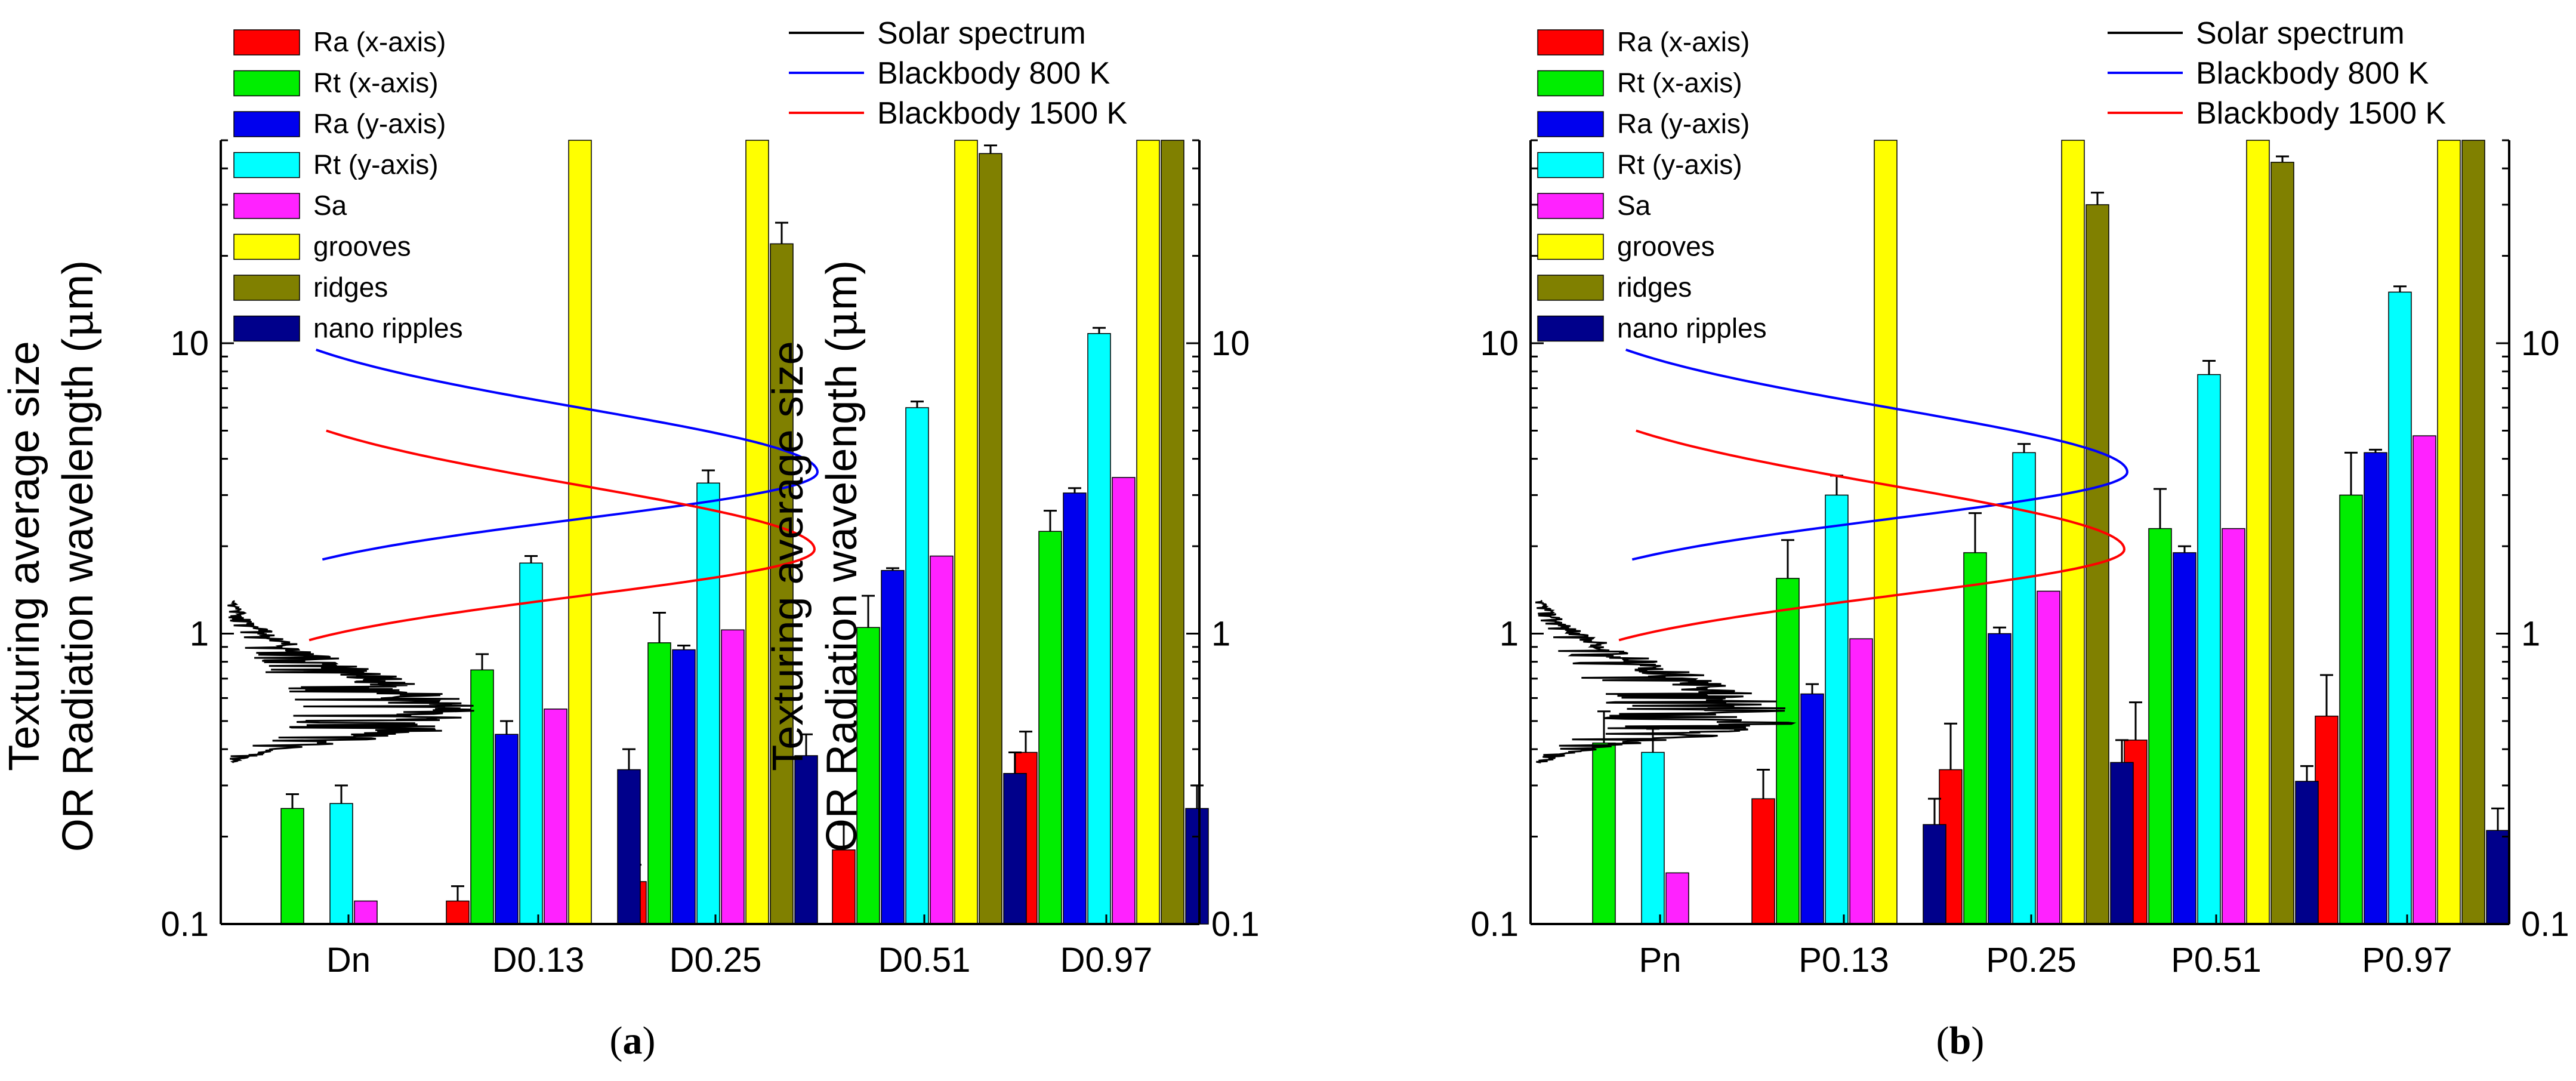 This screenshot has height=1081, width=2576. Describe the element at coordinates (649, 1041) in the screenshot. I see `panel-label-close: )` at that location.